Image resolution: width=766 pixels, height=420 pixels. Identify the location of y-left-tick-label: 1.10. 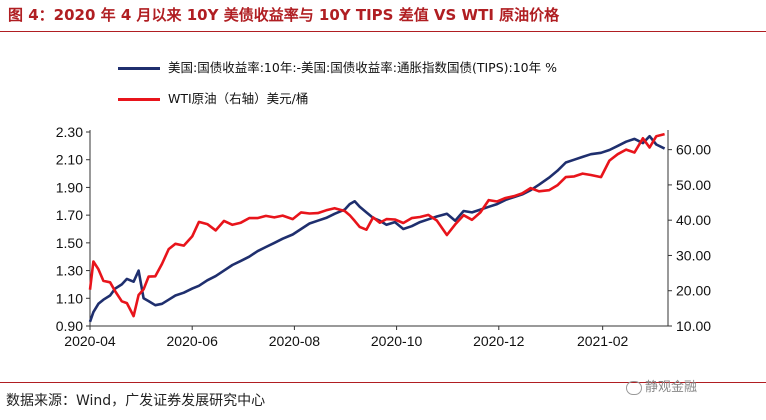
(69, 298).